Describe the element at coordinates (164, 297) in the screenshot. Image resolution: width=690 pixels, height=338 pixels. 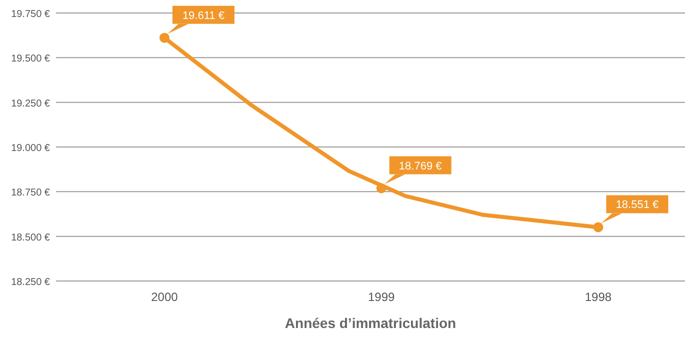
I see `x-tick-label: 2000` at that location.